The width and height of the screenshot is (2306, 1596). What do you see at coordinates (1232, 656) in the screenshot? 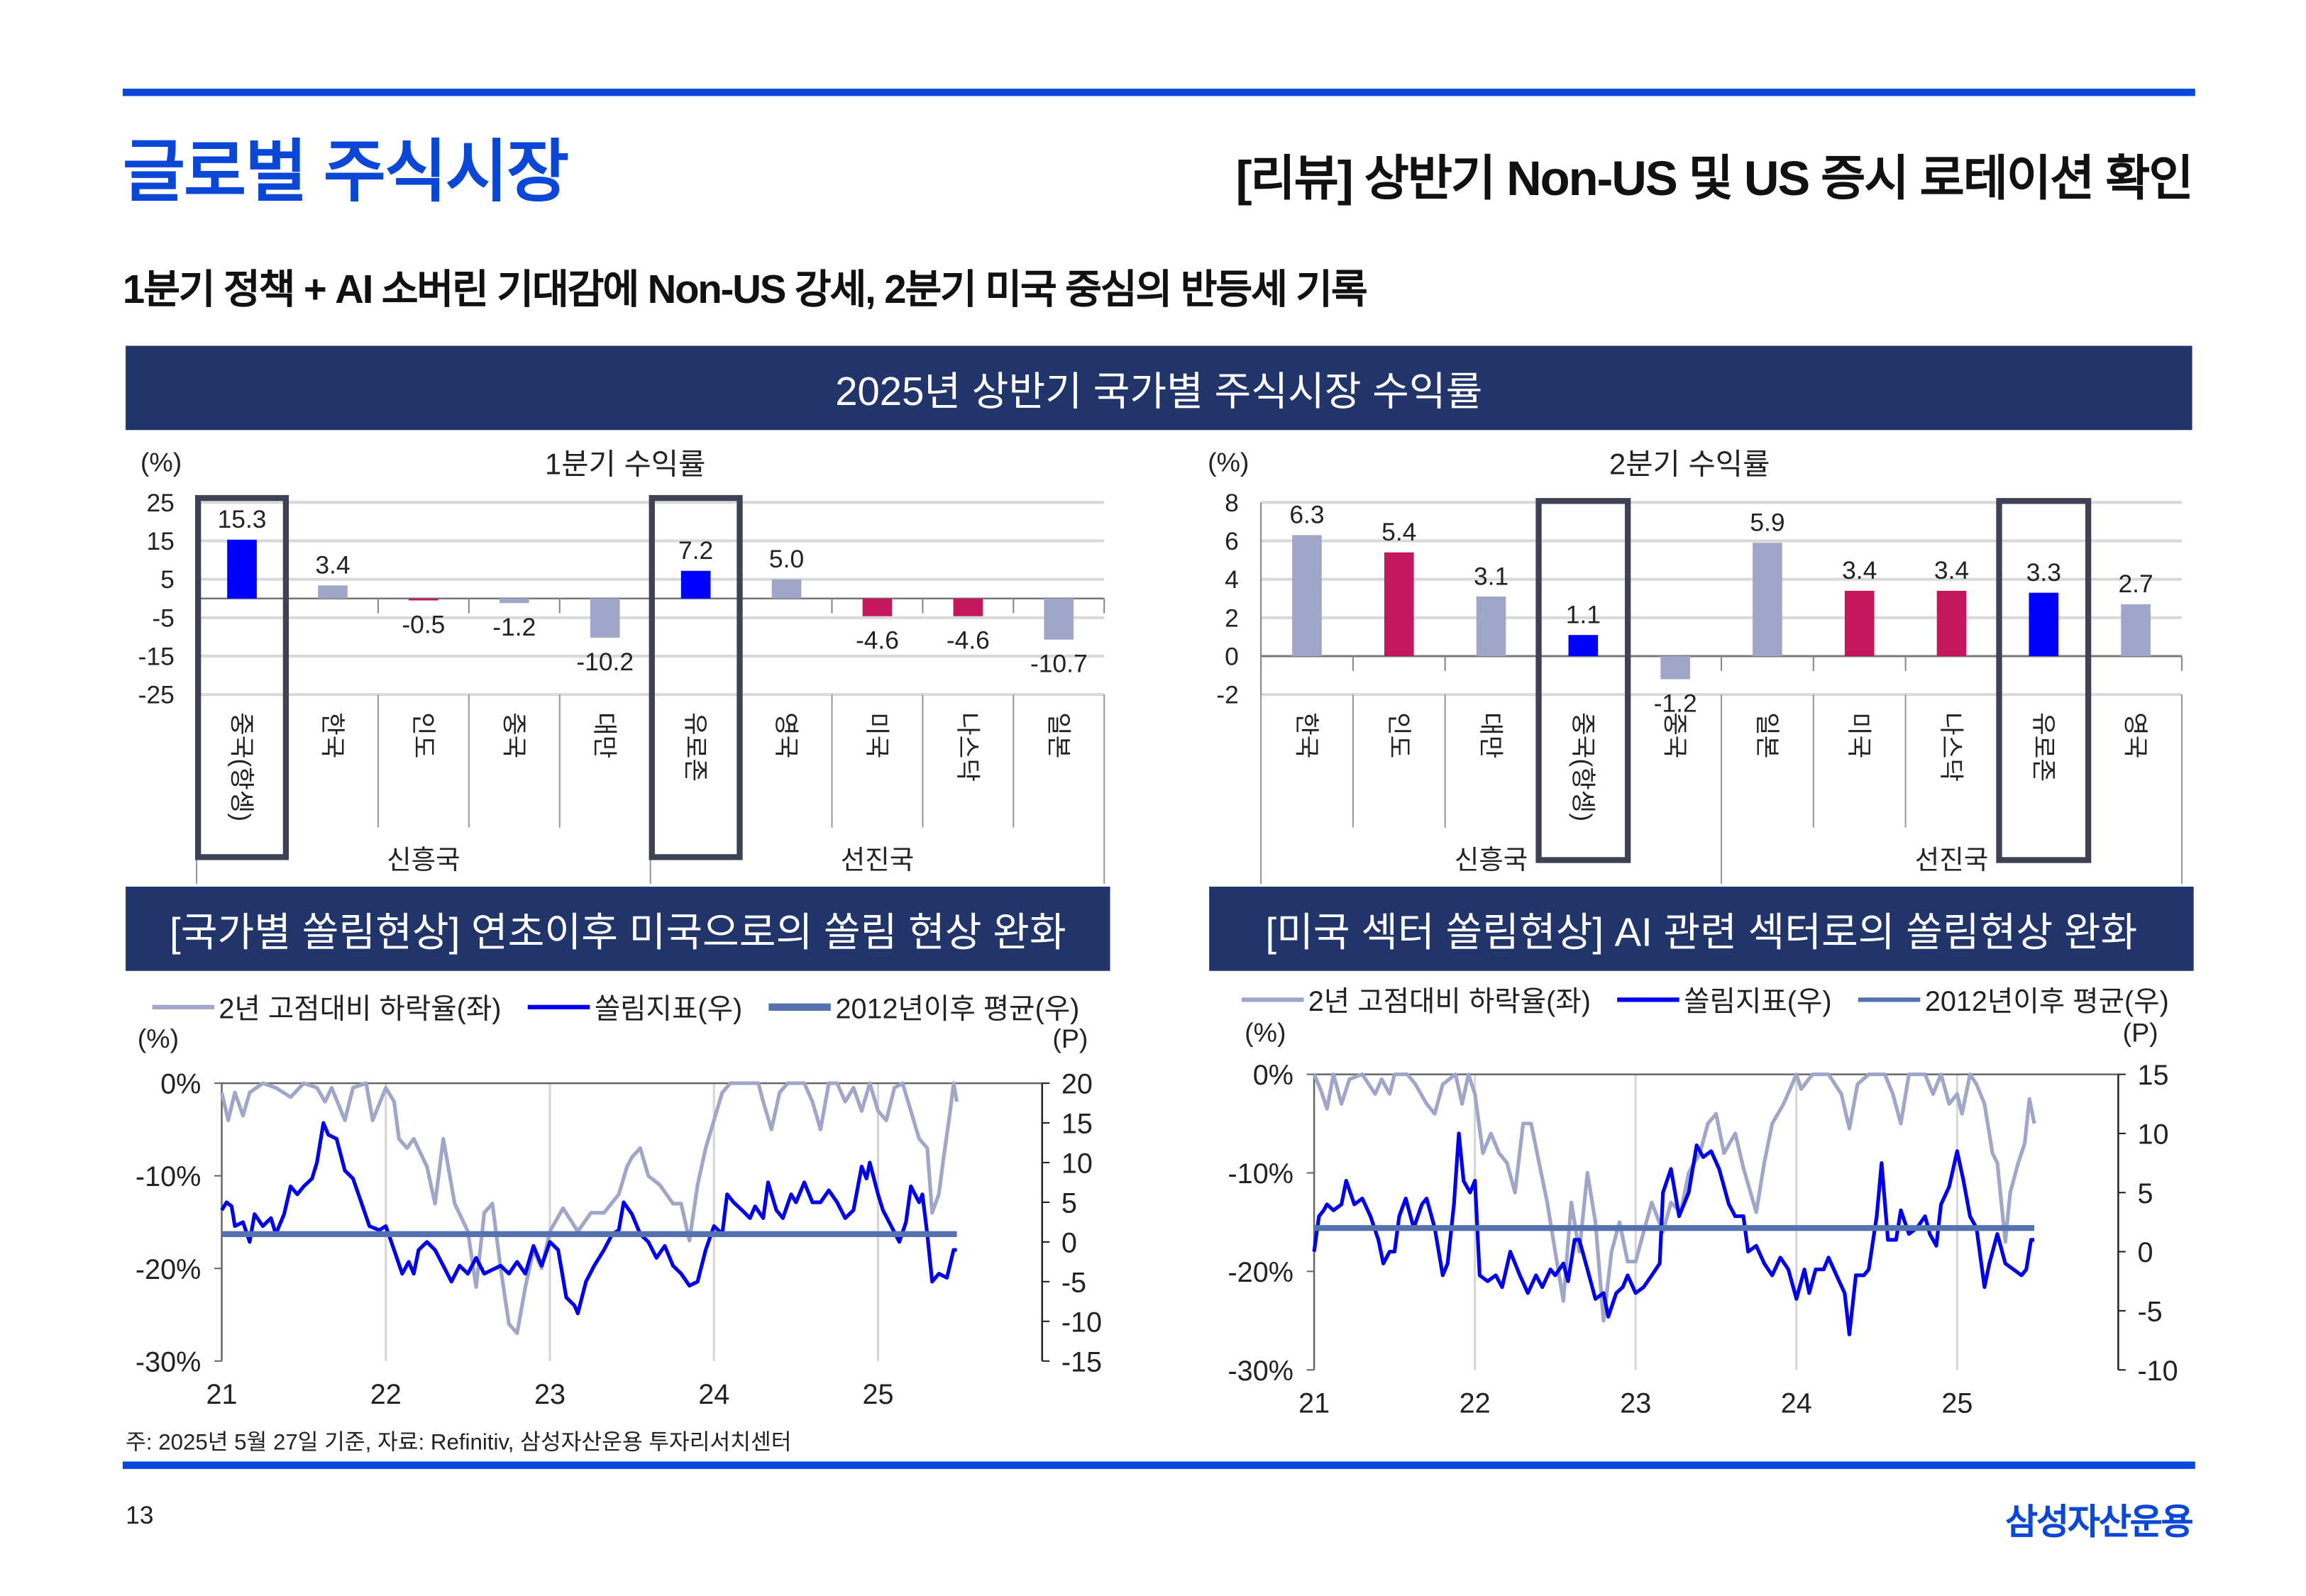
I see `y-tick-label: 0` at bounding box center [1232, 656].